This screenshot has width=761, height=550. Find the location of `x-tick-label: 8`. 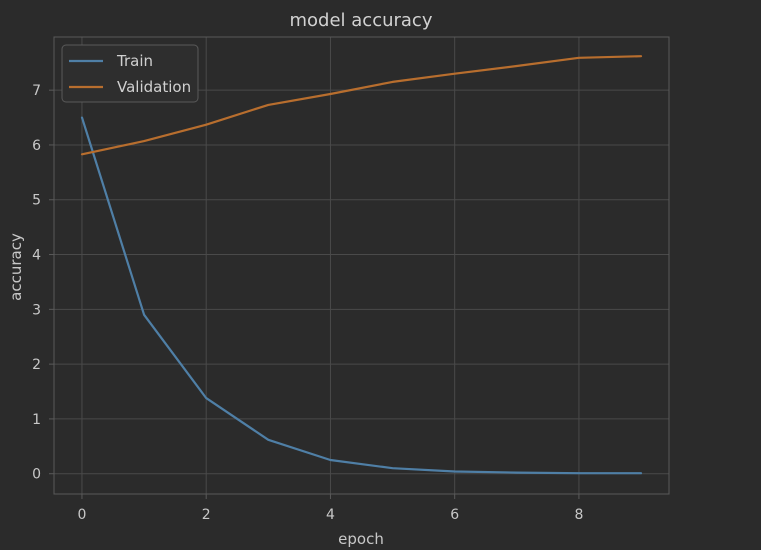

x-tick-label: 8 is located at coordinates (578, 515).